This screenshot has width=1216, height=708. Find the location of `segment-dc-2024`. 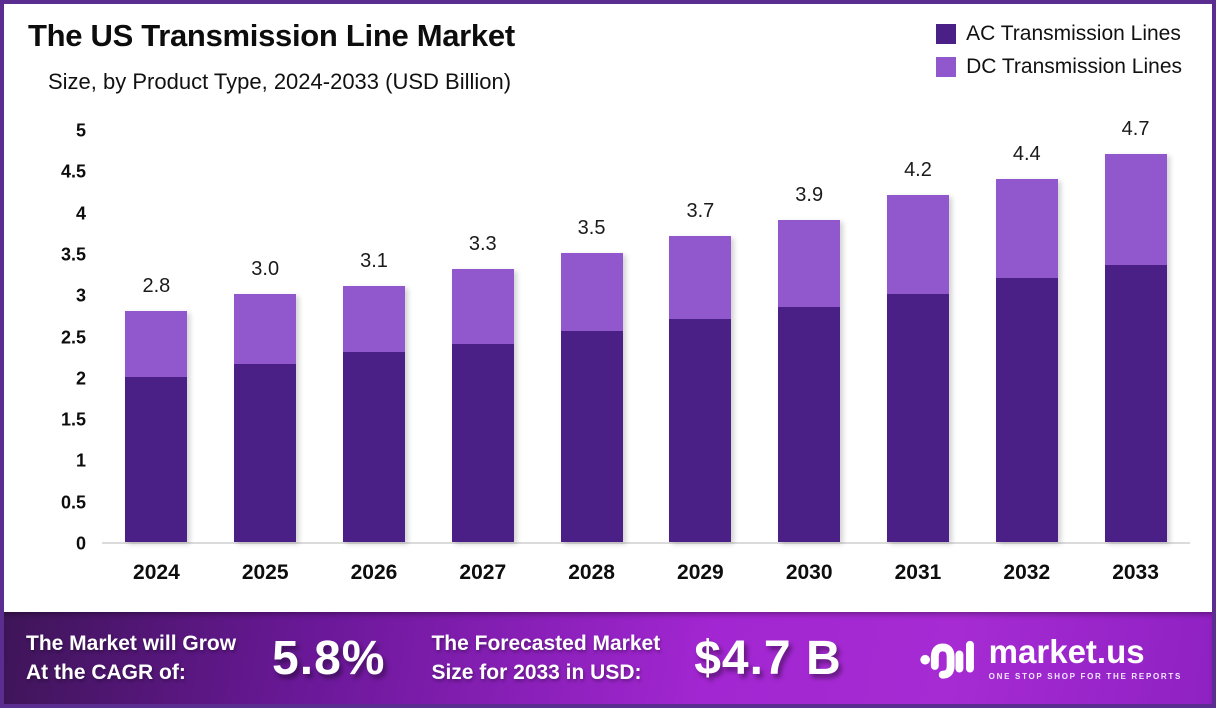

segment-dc-2024 is located at coordinates (156, 343).